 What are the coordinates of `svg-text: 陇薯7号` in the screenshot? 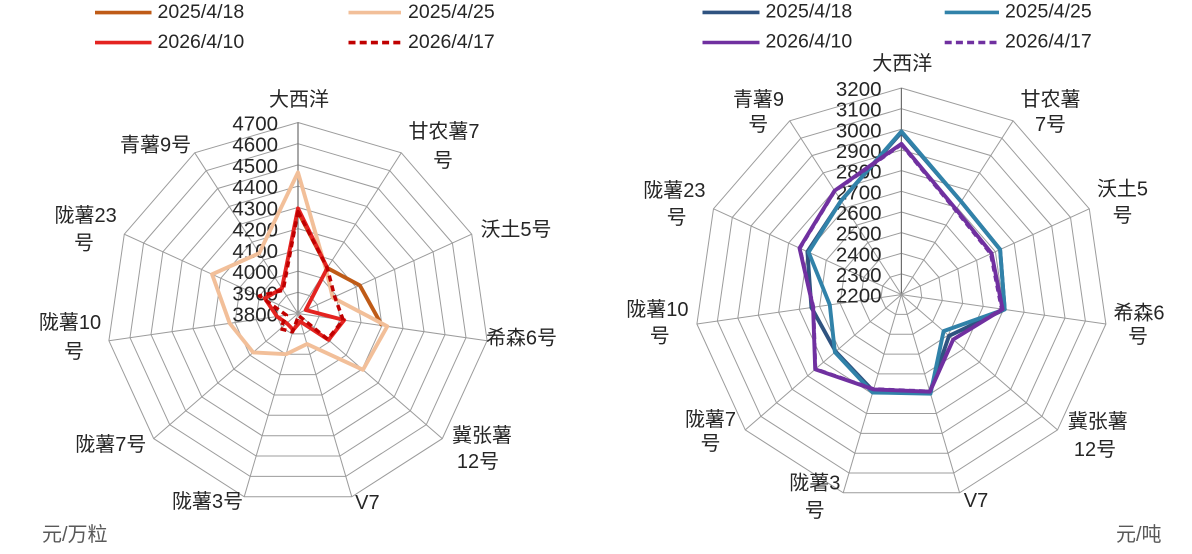 It's located at (110, 444).